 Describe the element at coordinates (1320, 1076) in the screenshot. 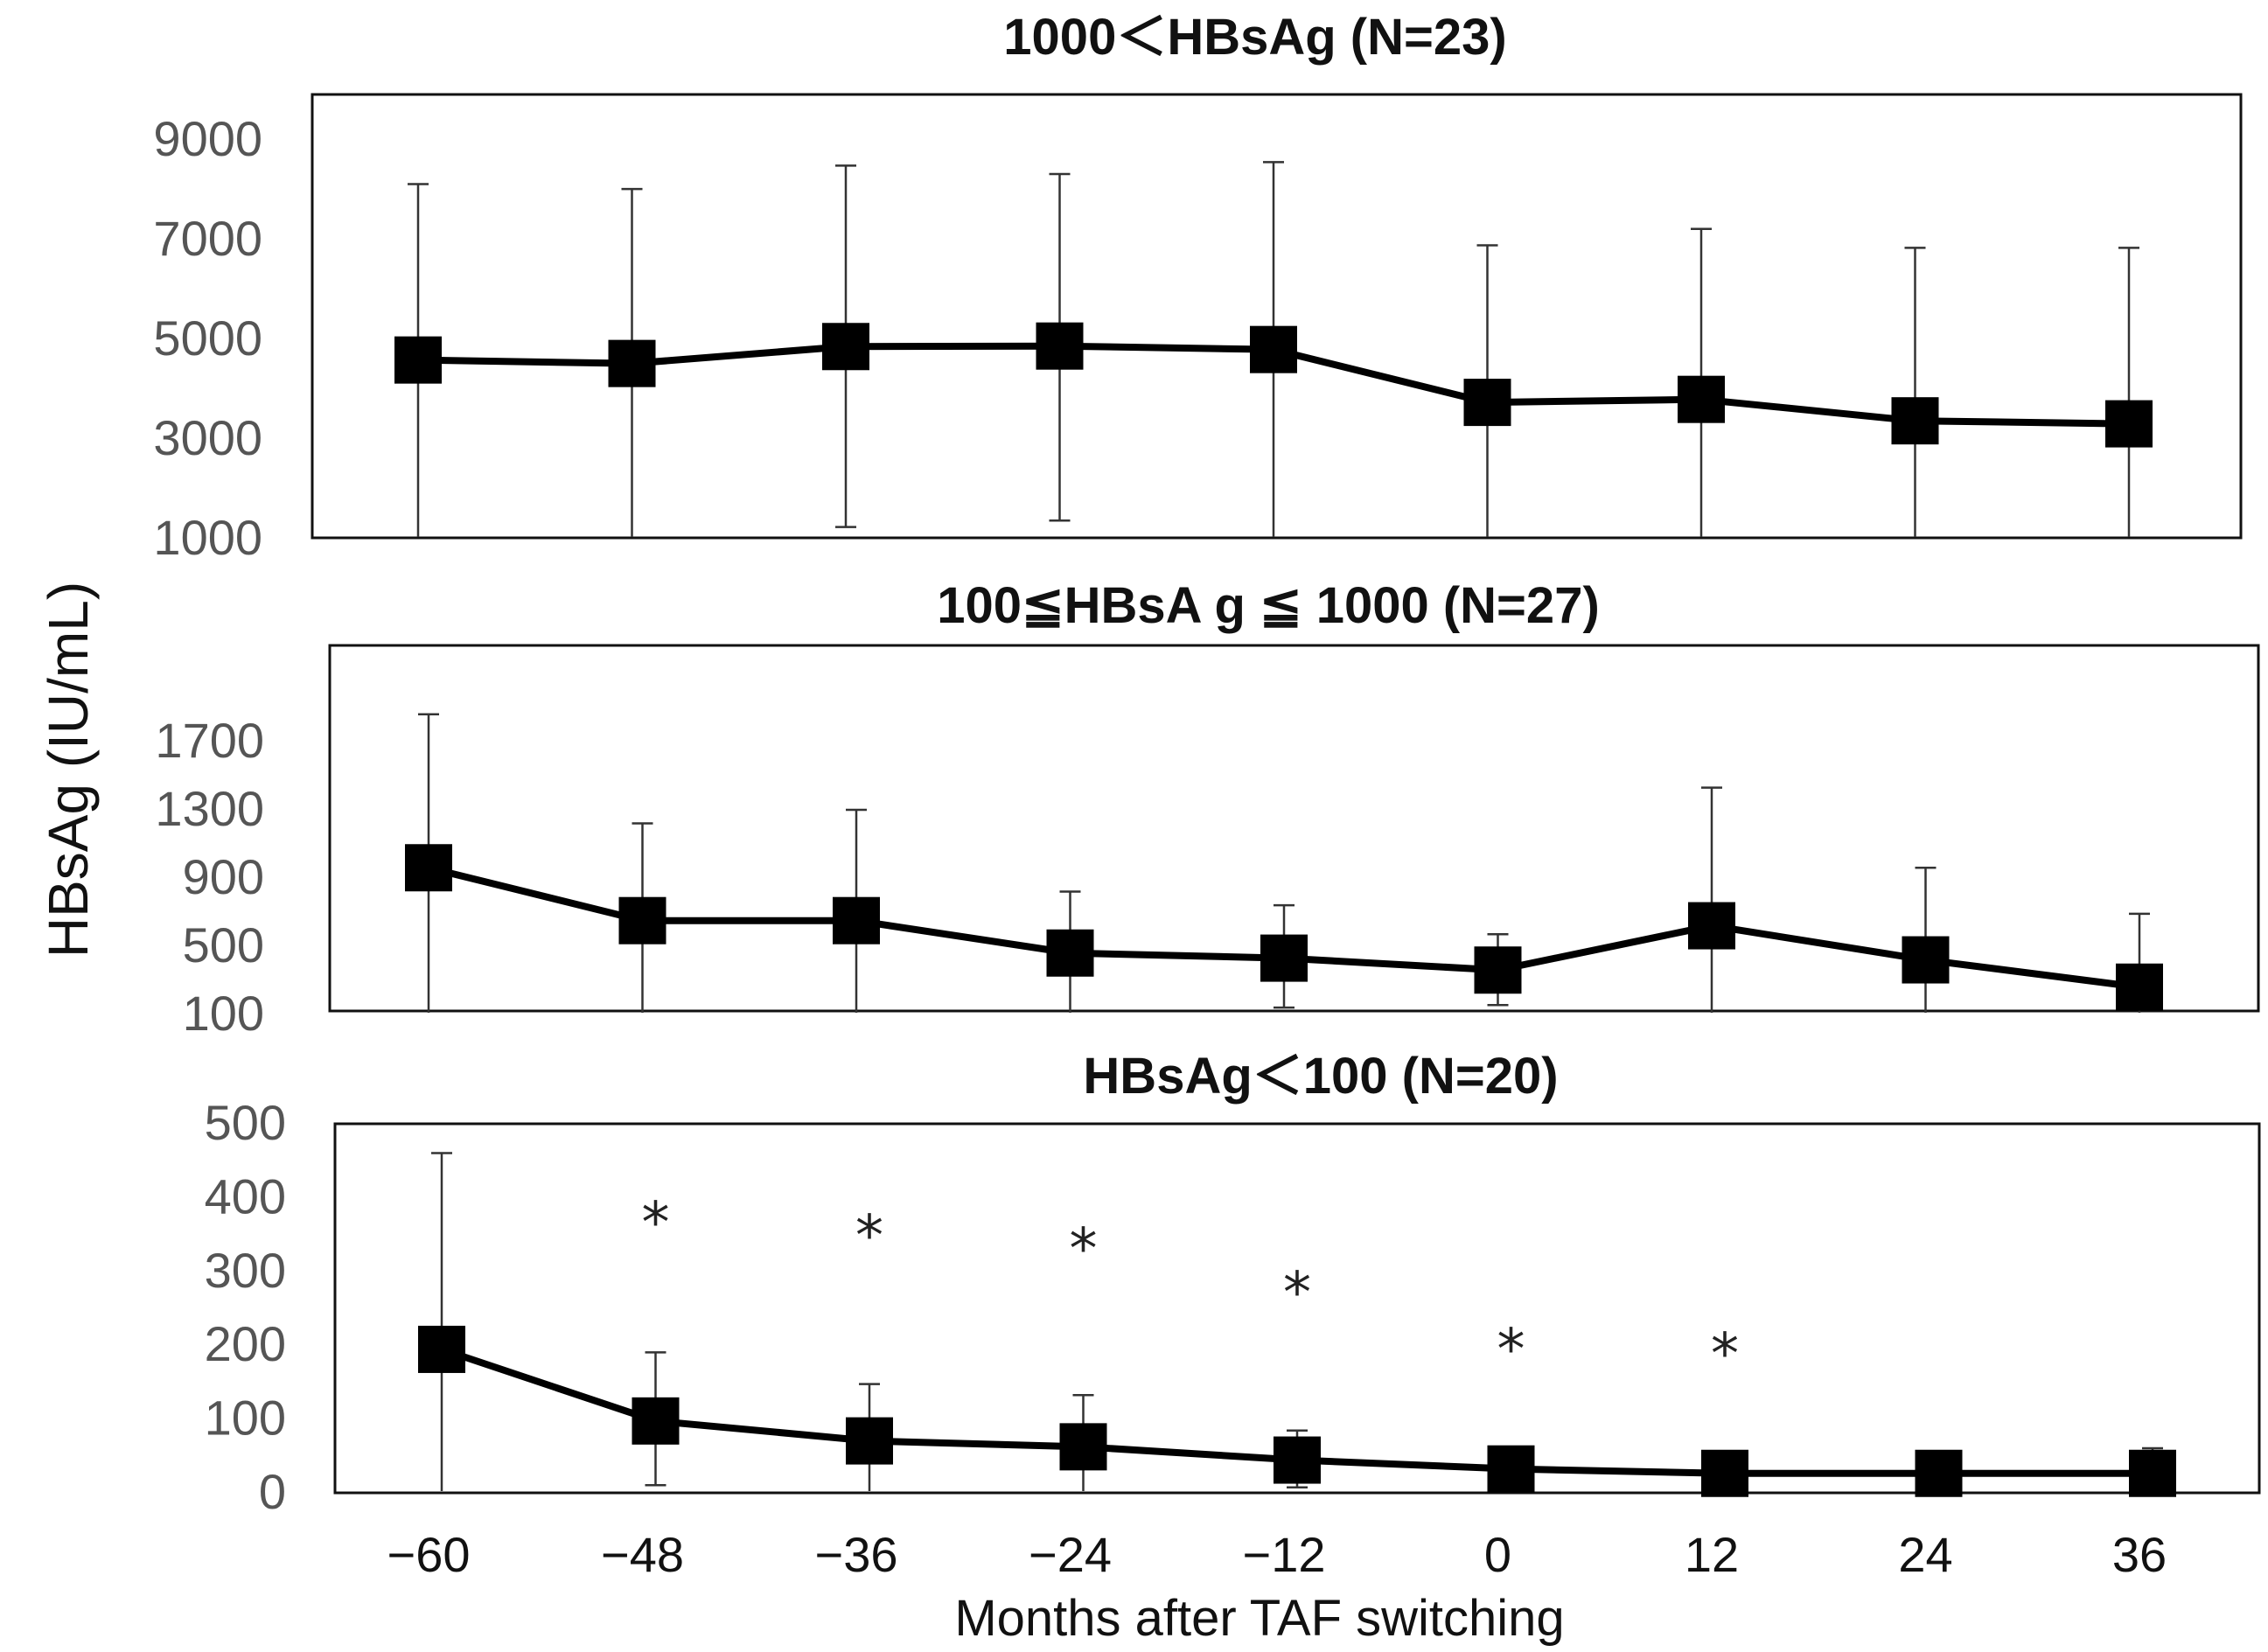

I see `panel-title-low: HBsAg＜100 (N=20)` at that location.